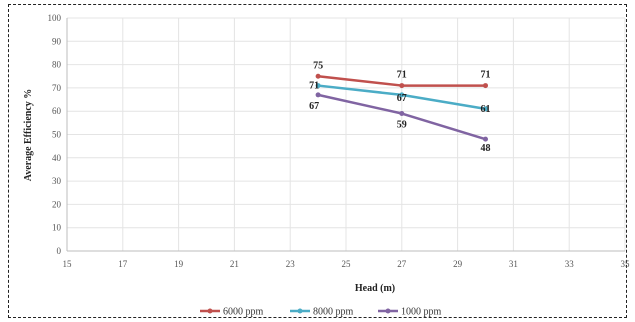  I want to click on data-label: 59, so click(402, 125).